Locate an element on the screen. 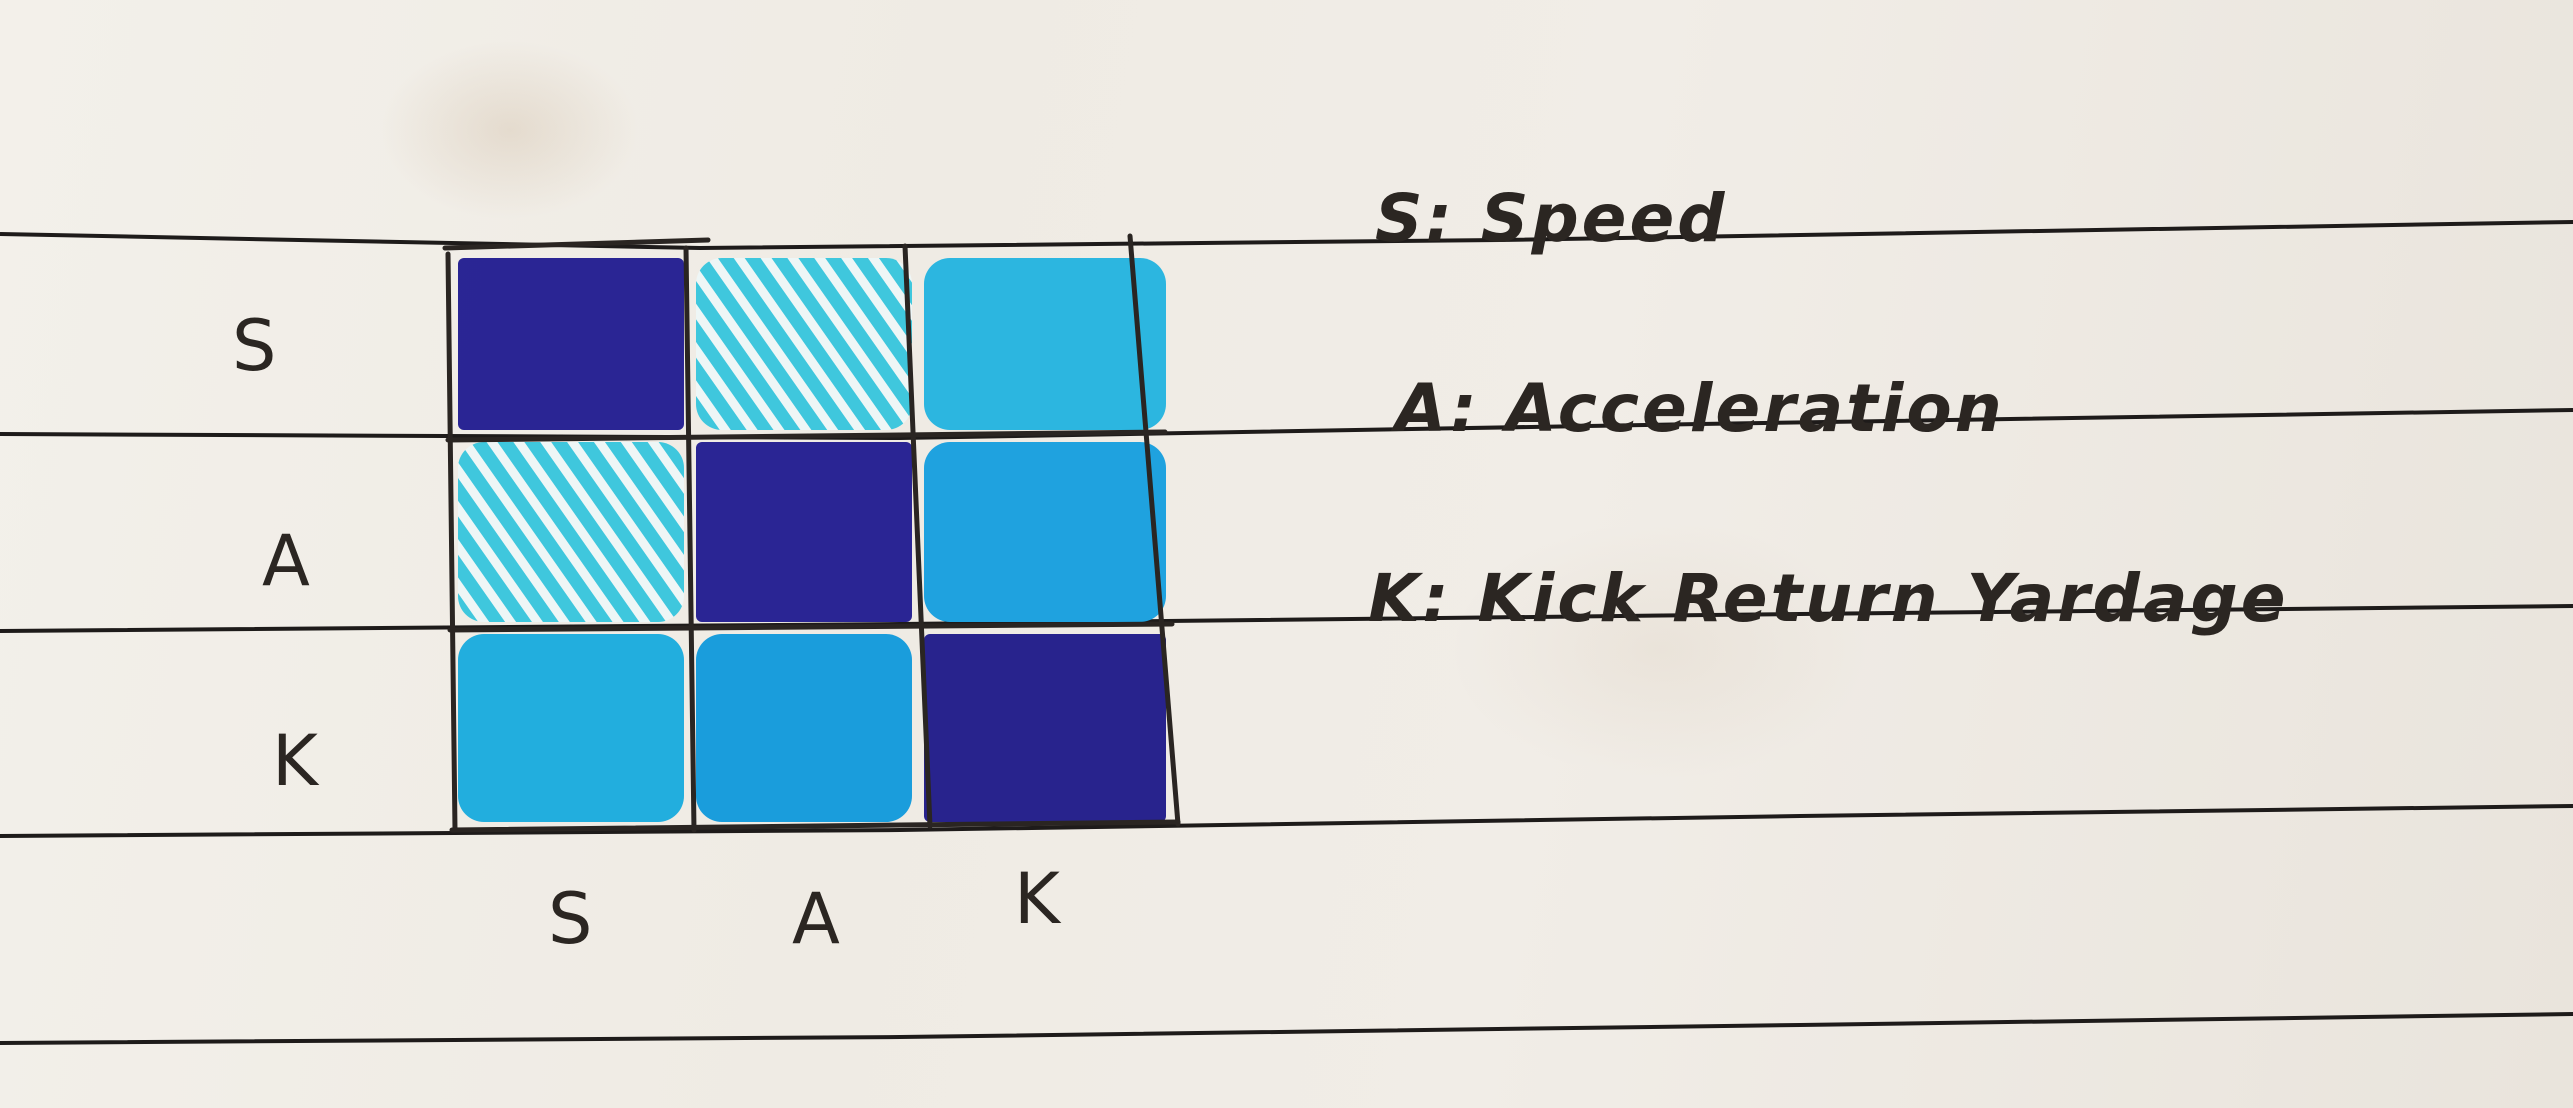  matrix-cell-s-s is located at coordinates (571, 344).